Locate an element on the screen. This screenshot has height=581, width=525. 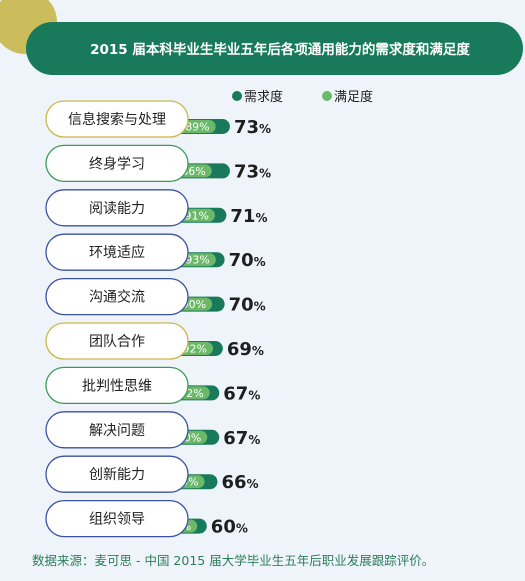
satisfaction-value: 91% is located at coordinates (197, 215).